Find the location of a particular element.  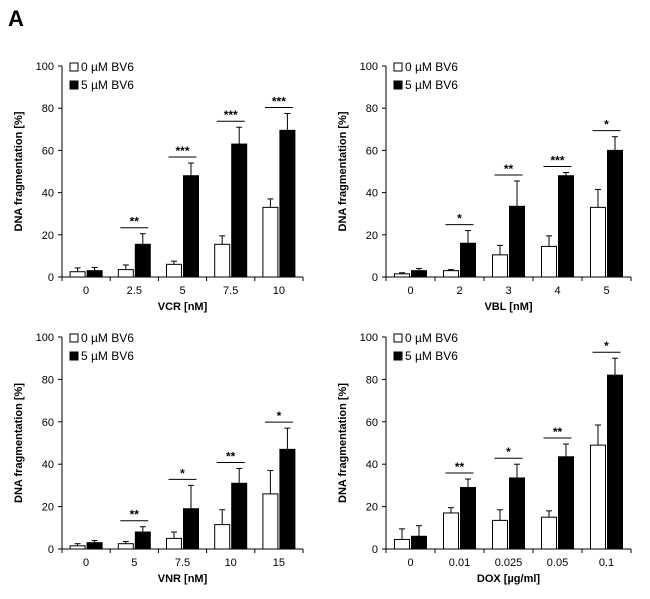

x-tick-label: 15 is located at coordinates (279, 563).